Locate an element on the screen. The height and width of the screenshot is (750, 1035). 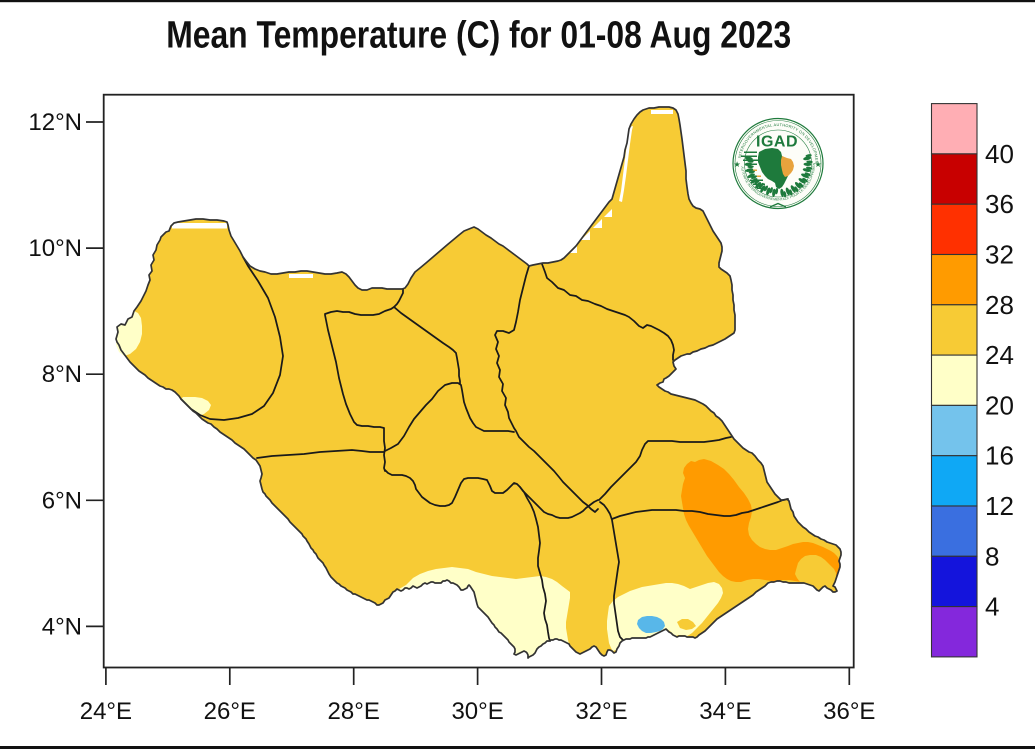
svg-text: 10°N is located at coordinates (55, 248).